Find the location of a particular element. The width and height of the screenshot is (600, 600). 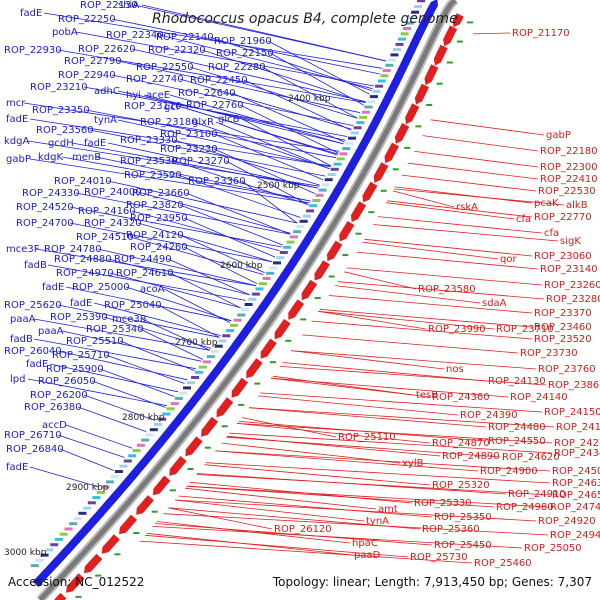

right-gene-label: tesB is located at coordinates (427, 395).